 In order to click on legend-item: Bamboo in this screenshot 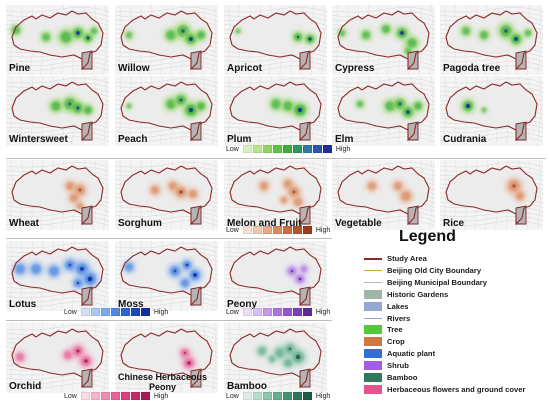, I will do `click(390, 377)`.